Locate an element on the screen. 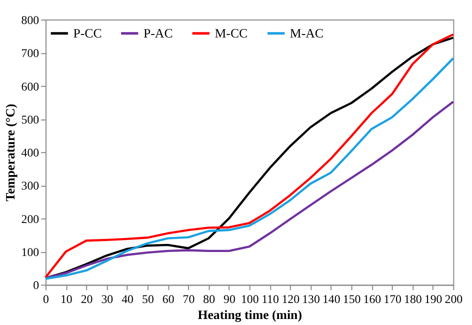  x-tick-label: 130 is located at coordinates (311, 299).